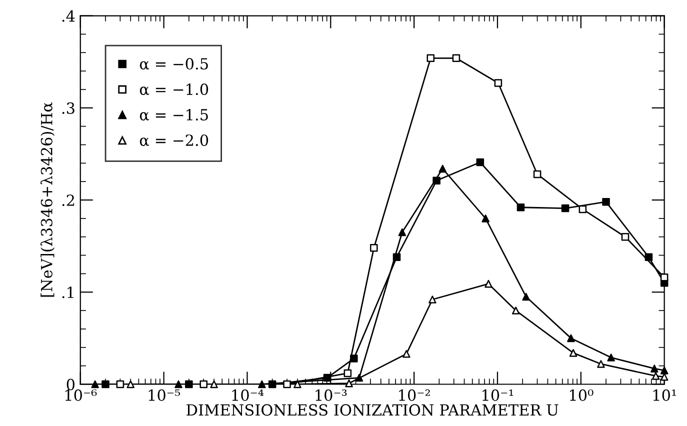 This screenshot has height=426, width=687. What do you see at coordinates (582, 395) in the screenshot?
I see `x-tick-label: 10⁰` at bounding box center [582, 395].